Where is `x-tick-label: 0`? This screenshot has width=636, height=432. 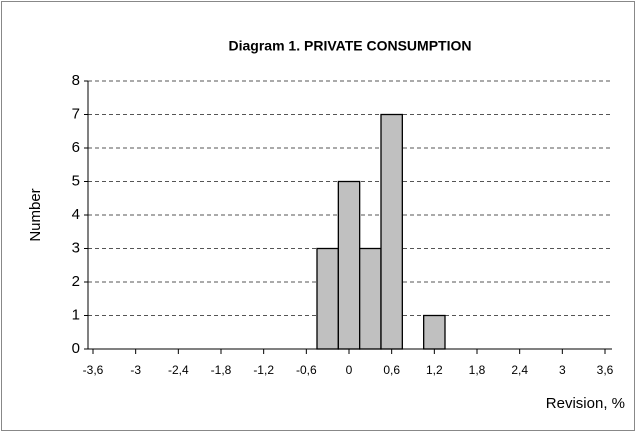 x-tick-label: 0 is located at coordinates (349, 370).